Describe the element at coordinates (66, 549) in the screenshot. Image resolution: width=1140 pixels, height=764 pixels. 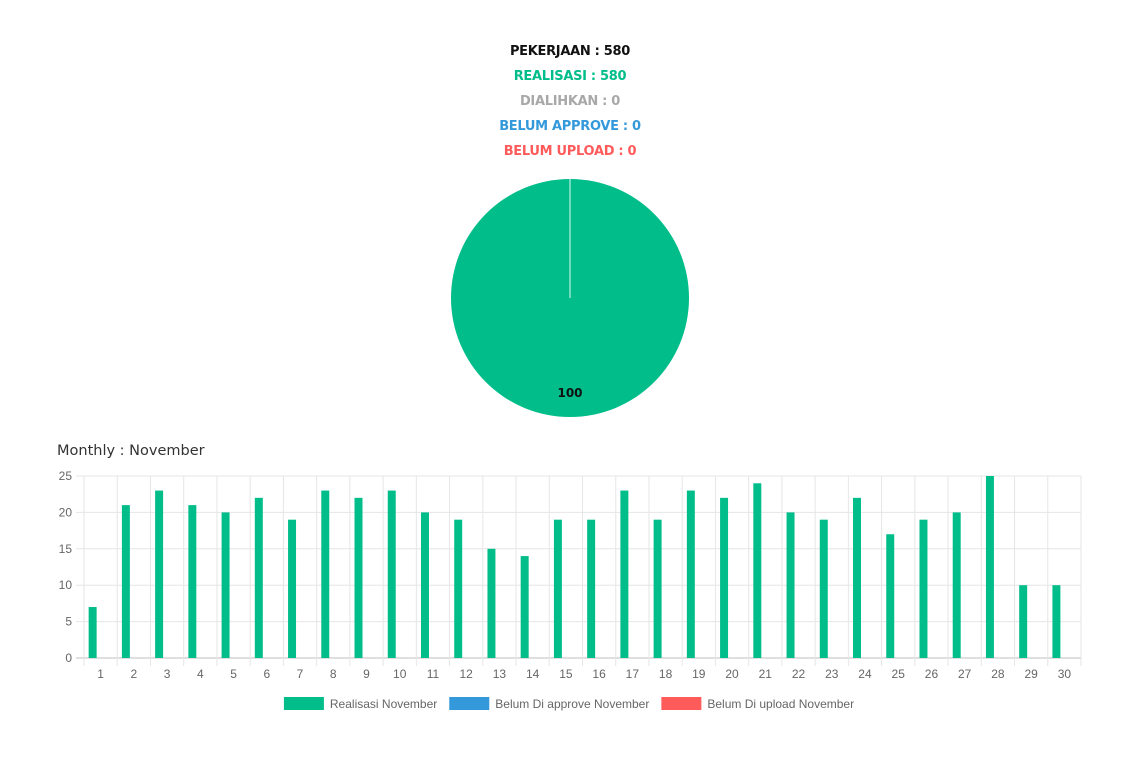
I see `y-tick-label: 15` at that location.